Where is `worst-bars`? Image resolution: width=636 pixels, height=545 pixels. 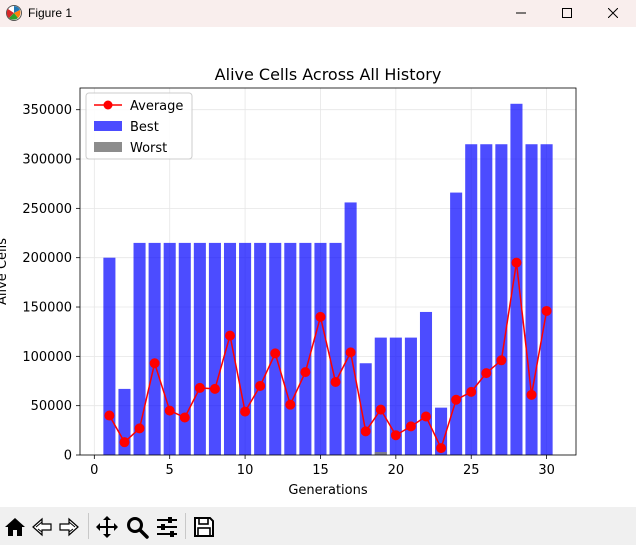
worst-bars is located at coordinates (380, 453).